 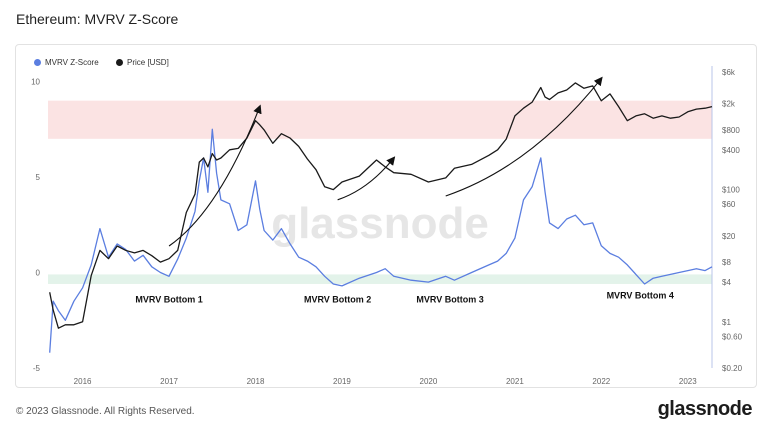 I want to click on watermark: glassnode, so click(x=380, y=223).